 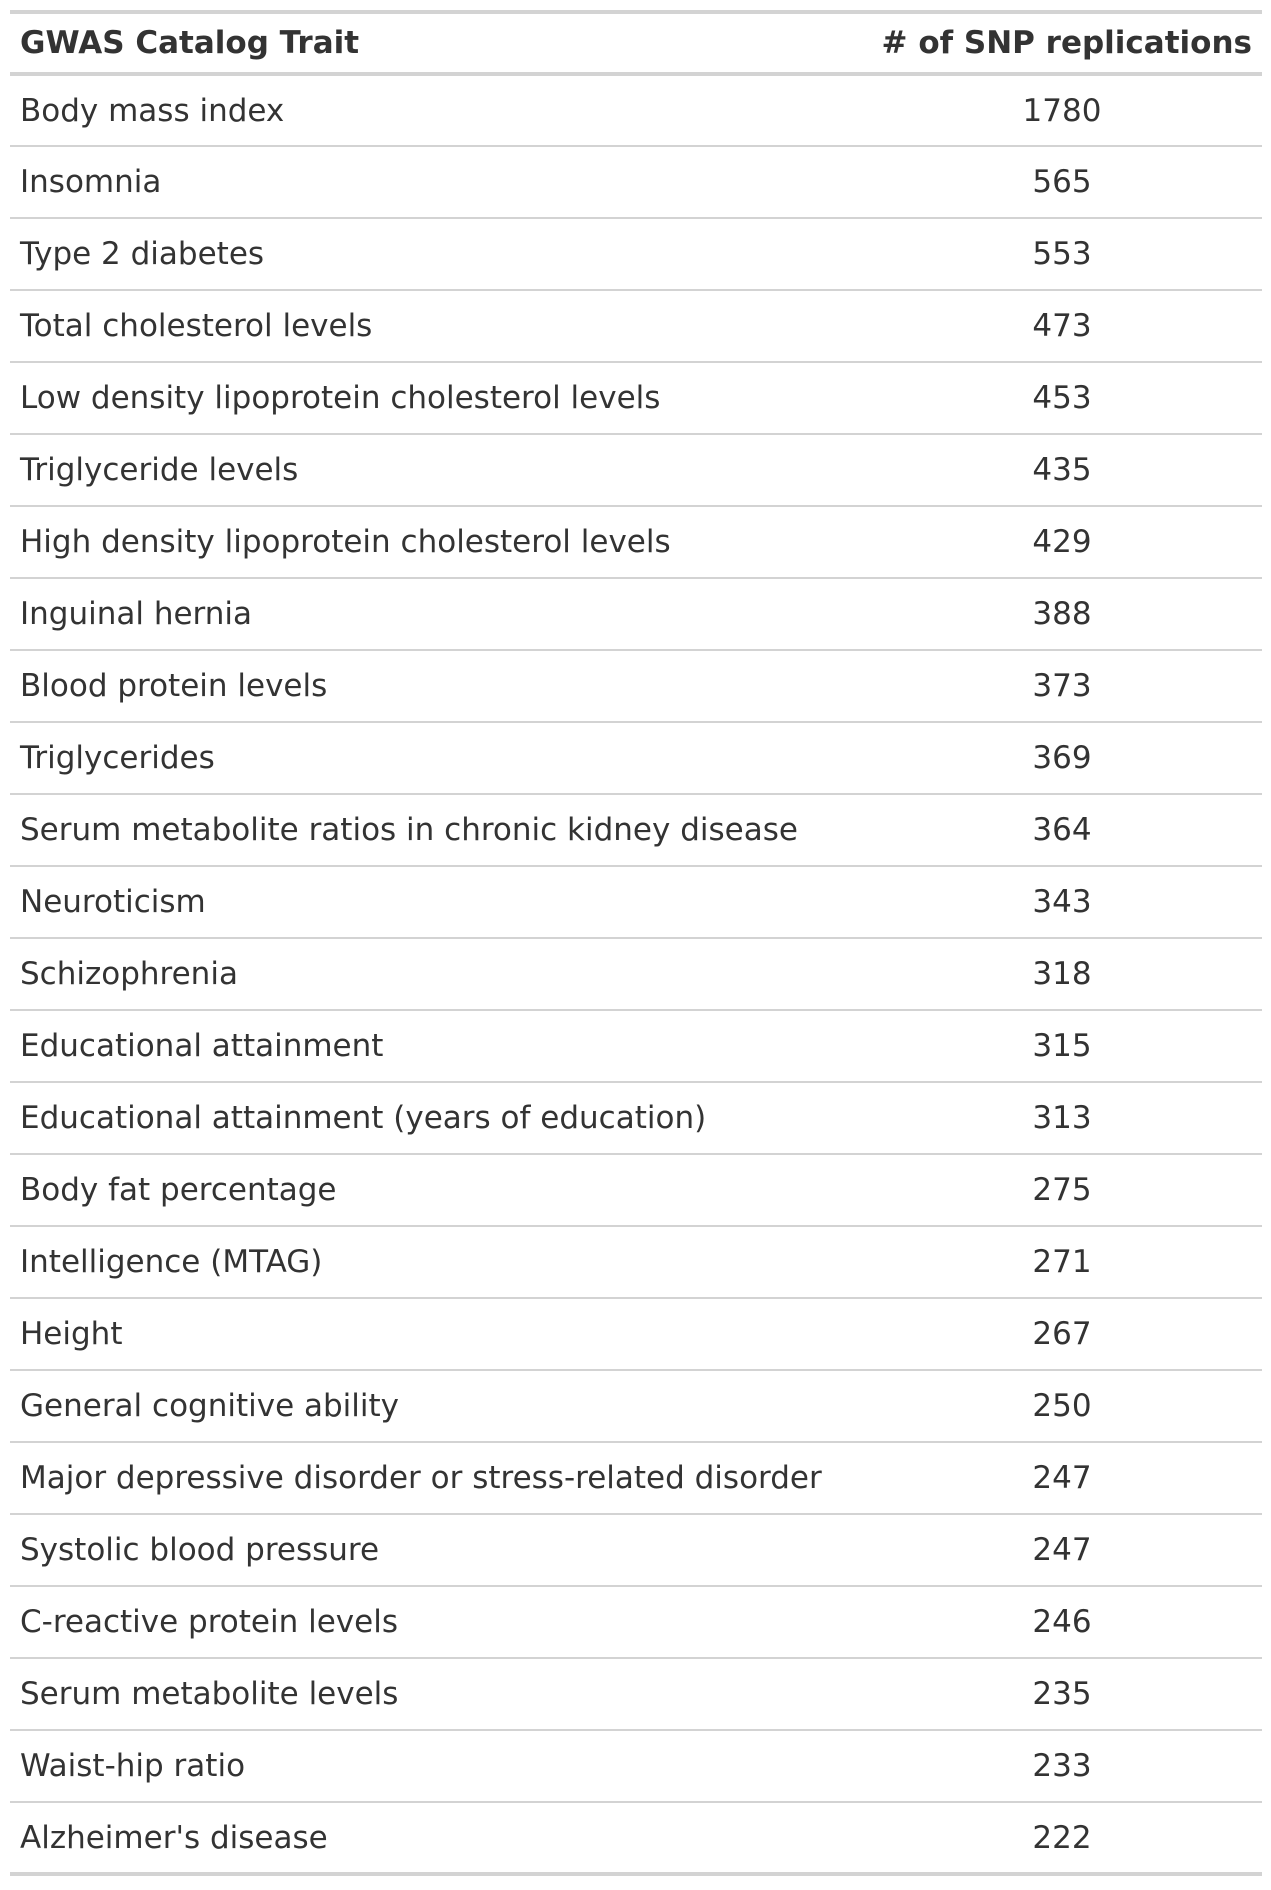 I want to click on table-row: Waist-hip ratio 233, so click(x=636, y=1766).